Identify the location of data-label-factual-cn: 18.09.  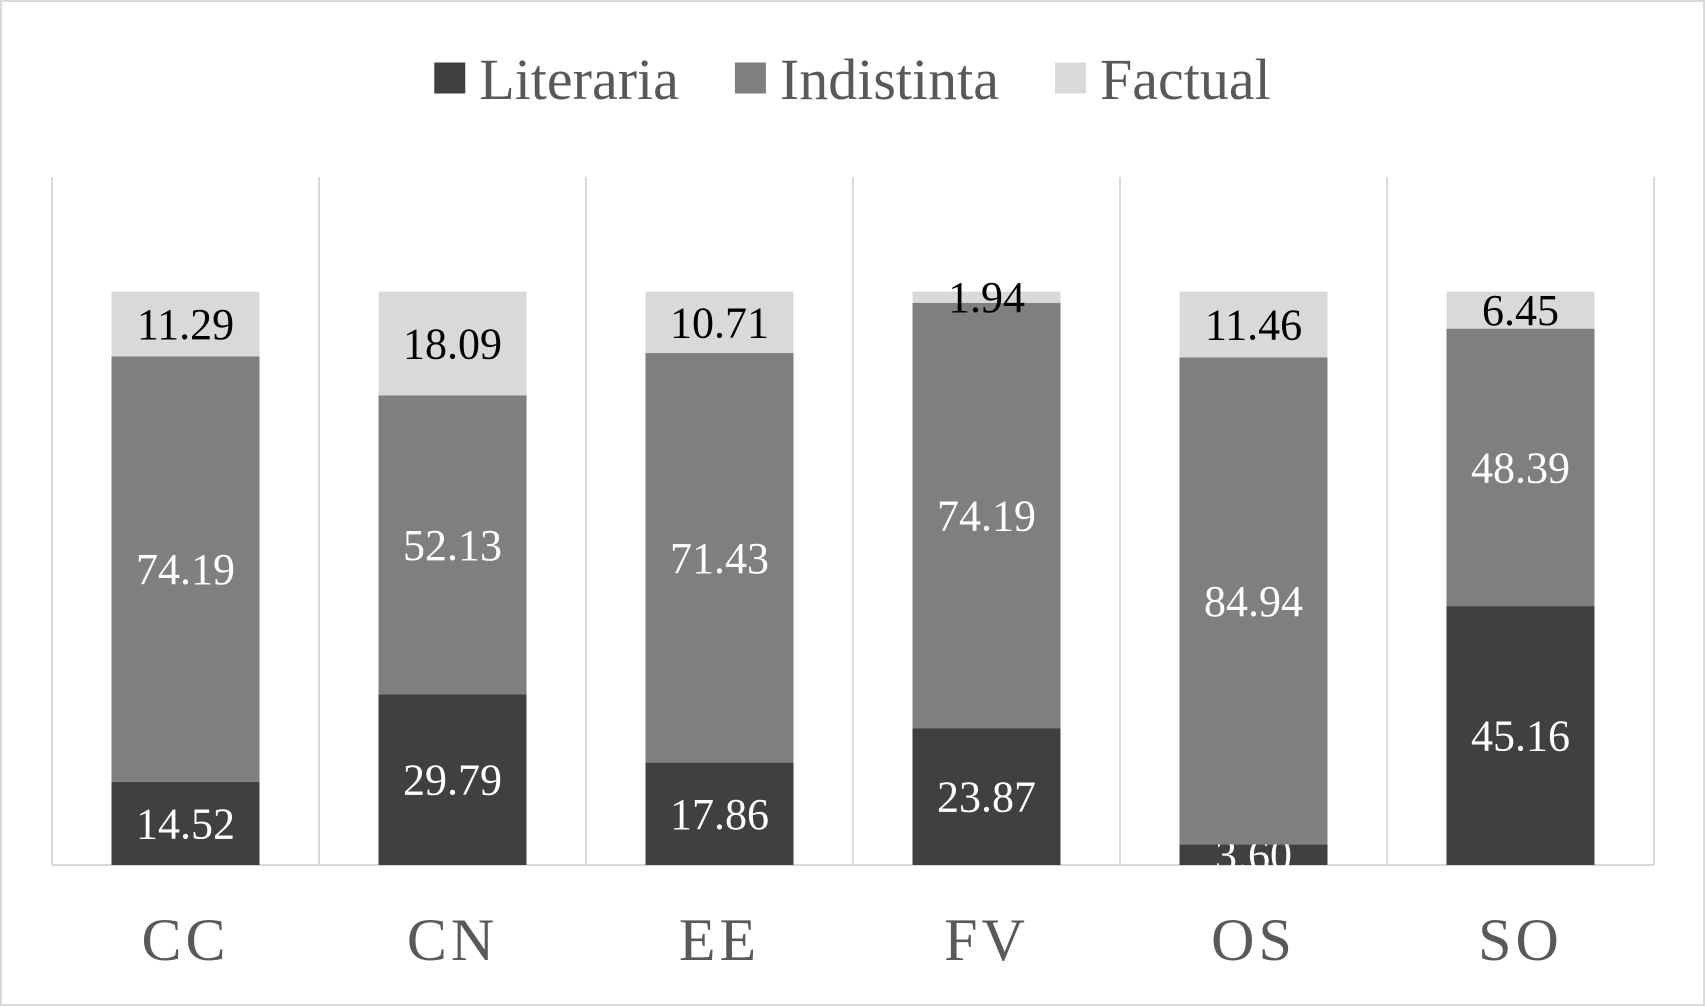
(452, 343).